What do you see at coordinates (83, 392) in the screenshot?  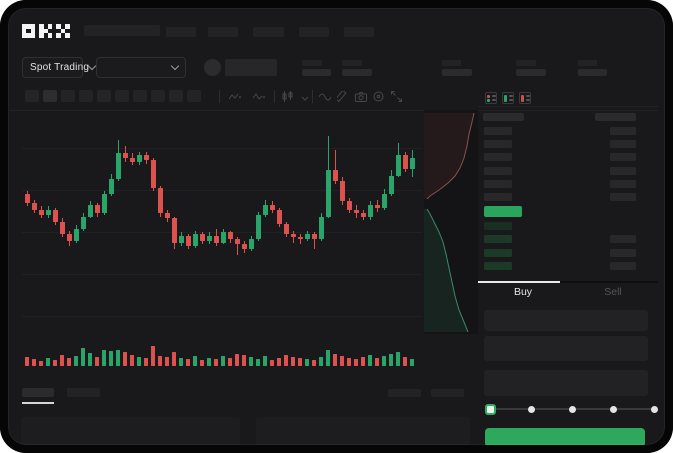 I see `bottom-tab-placeholder` at bounding box center [83, 392].